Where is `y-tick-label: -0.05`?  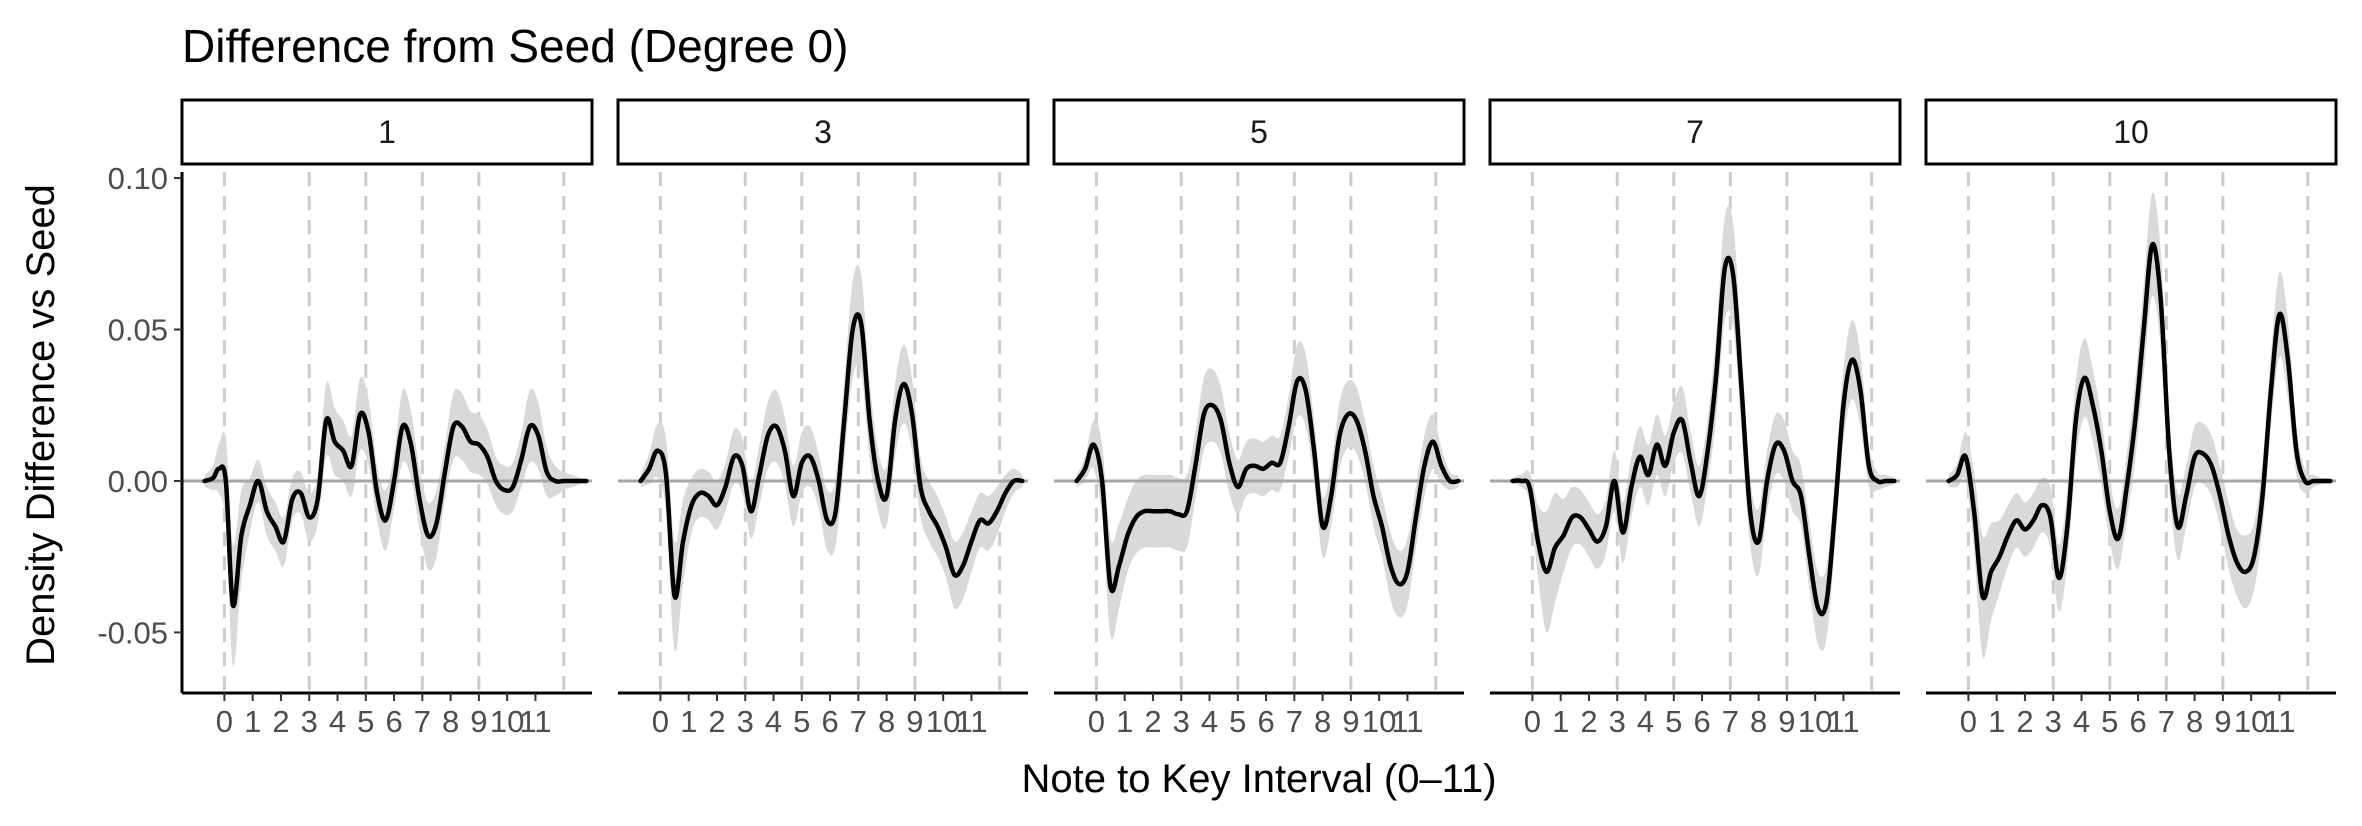 y-tick-label: -0.05 is located at coordinates (132, 632).